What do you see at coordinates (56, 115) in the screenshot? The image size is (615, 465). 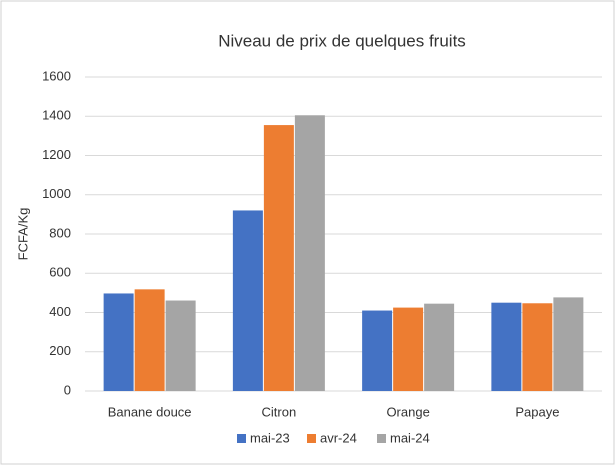 I see `y-tick-label: 1400` at bounding box center [56, 115].